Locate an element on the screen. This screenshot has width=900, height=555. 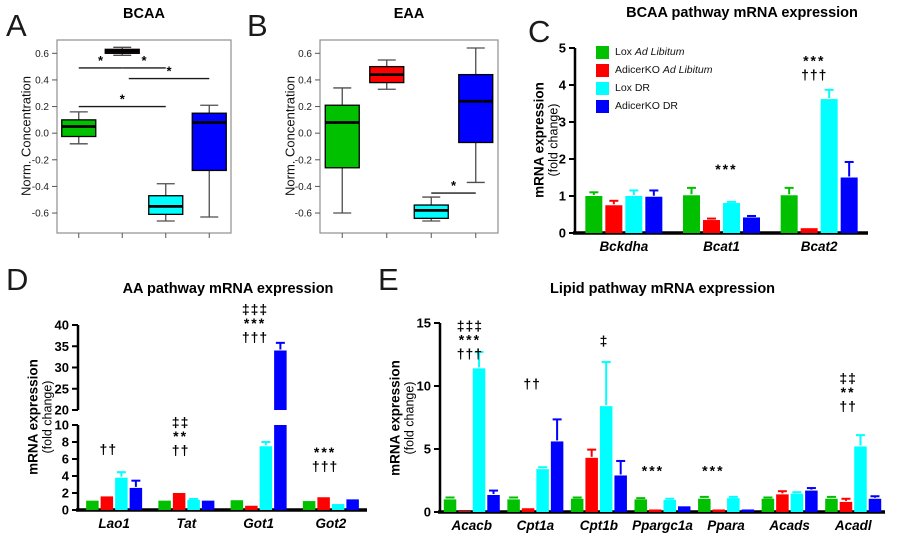
y-tick-label: 3 is located at coordinates (562, 122).